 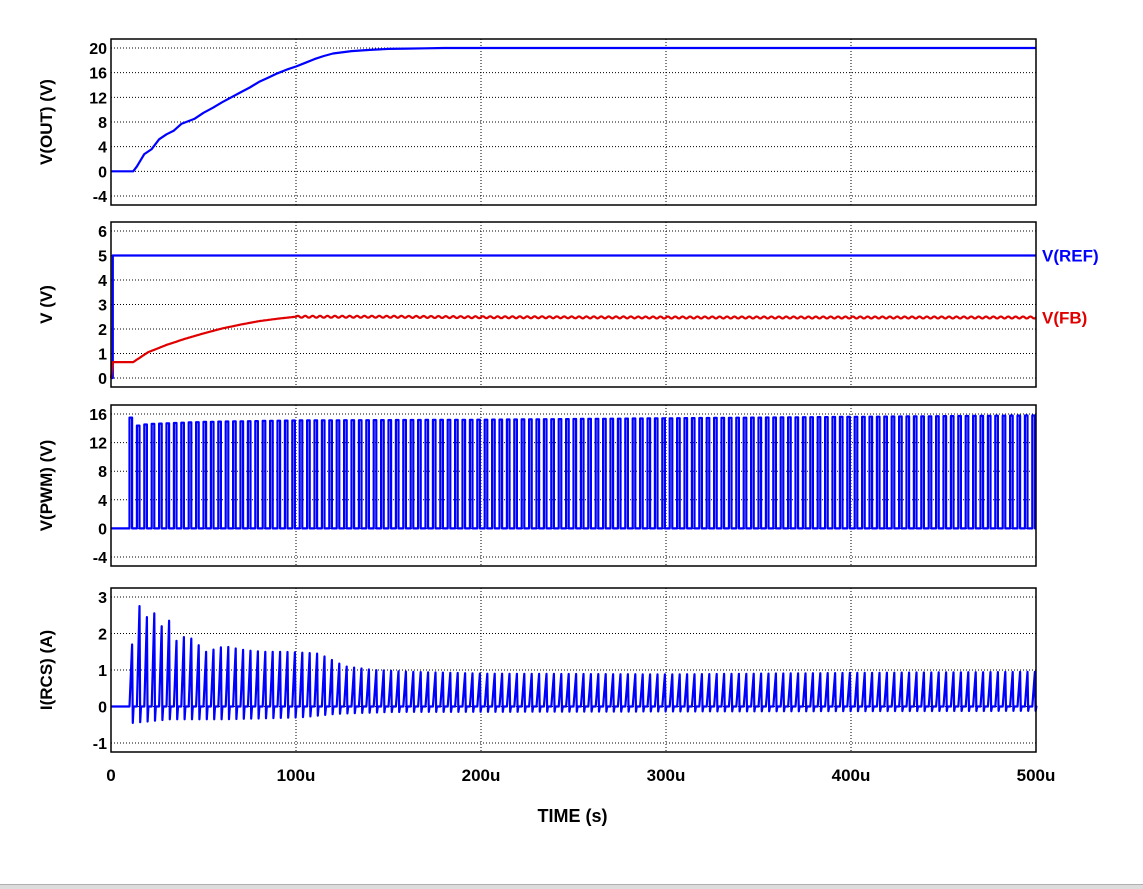 What do you see at coordinates (1064, 317) in the screenshot?
I see `series-label: V(FB)` at bounding box center [1064, 317].